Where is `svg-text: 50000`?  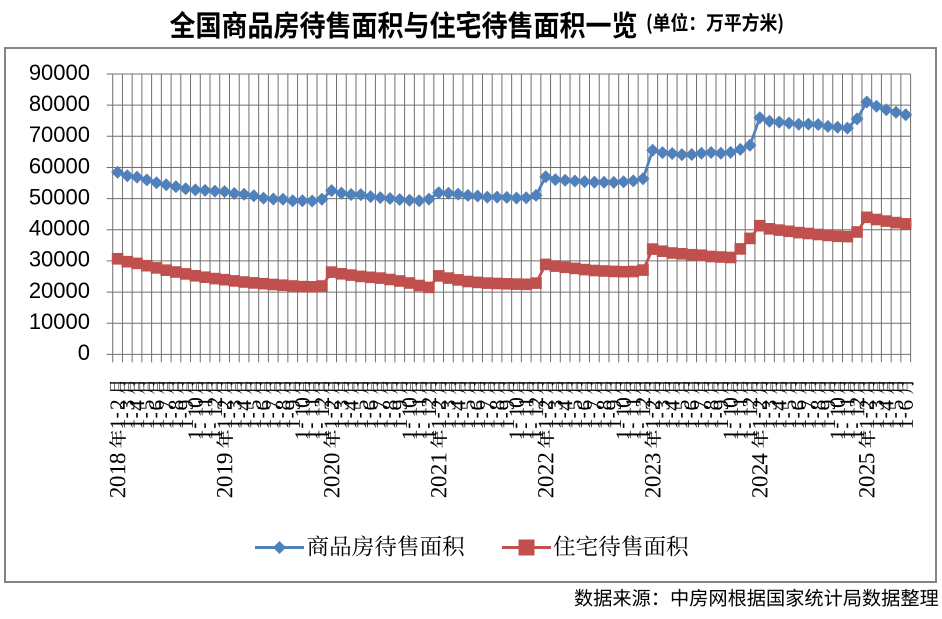 svg-text: 50000 is located at coordinates (59, 196).